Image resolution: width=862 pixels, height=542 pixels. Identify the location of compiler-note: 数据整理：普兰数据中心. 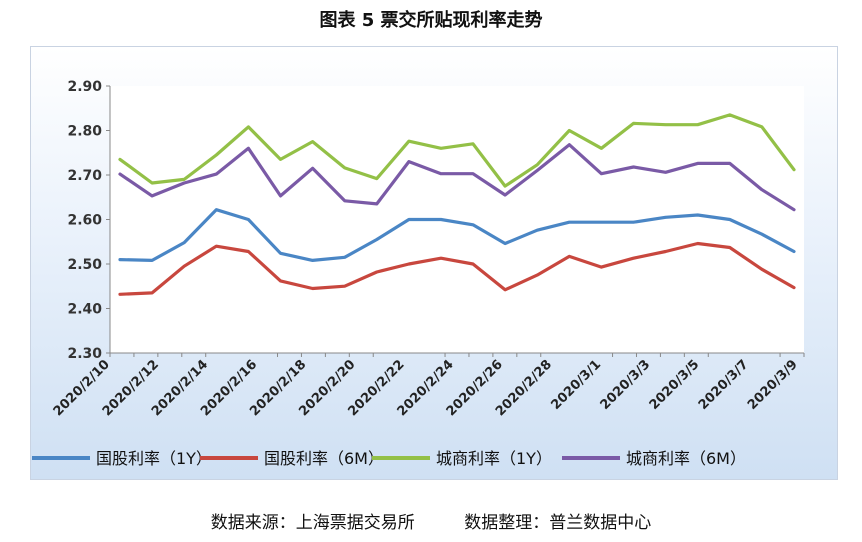
(558, 523).